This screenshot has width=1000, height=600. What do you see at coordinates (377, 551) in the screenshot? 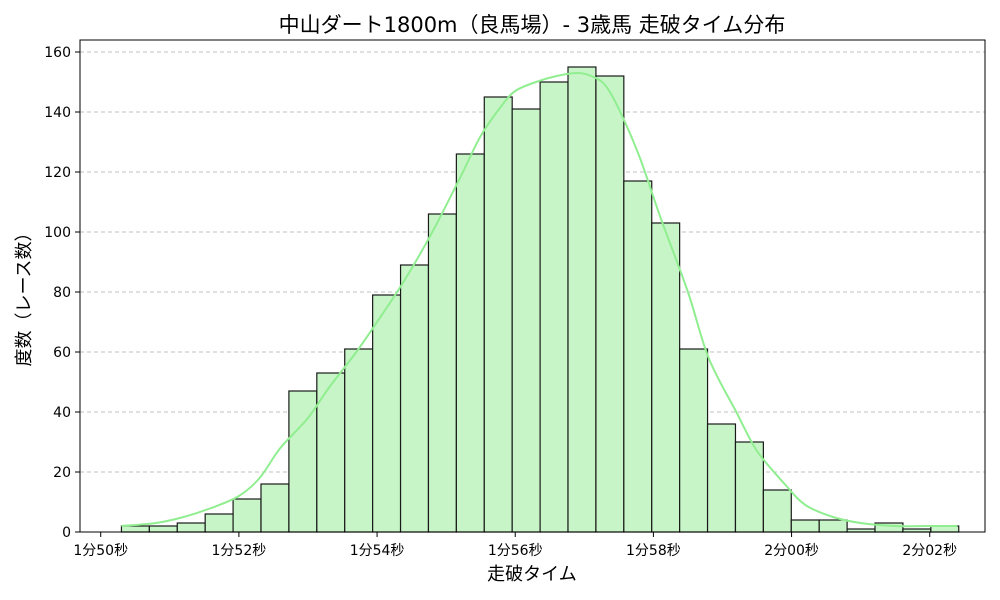
I see `x-tick-label: 1分54秒` at bounding box center [377, 551].